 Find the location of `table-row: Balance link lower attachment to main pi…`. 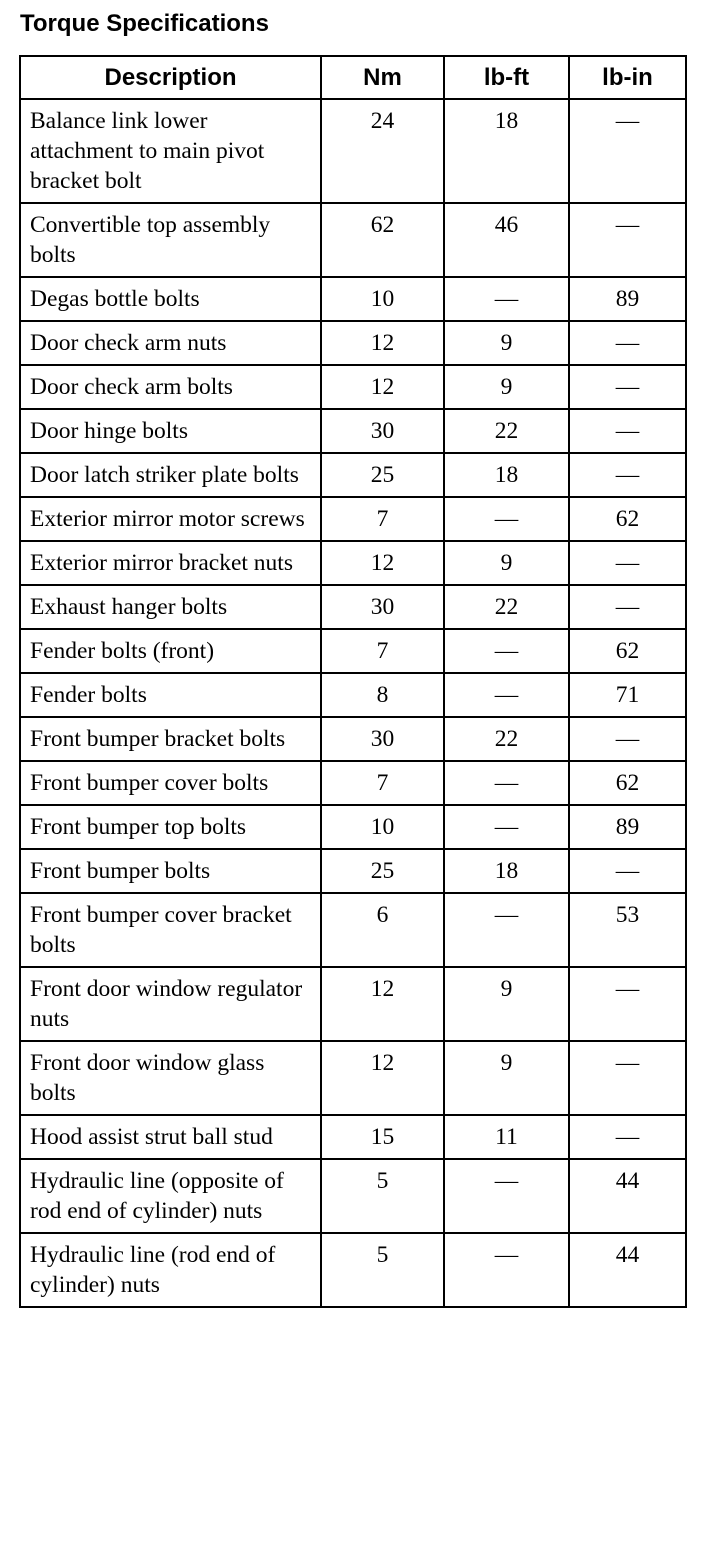

table-row: Balance link lower attachment to main pi… is located at coordinates (353, 151).